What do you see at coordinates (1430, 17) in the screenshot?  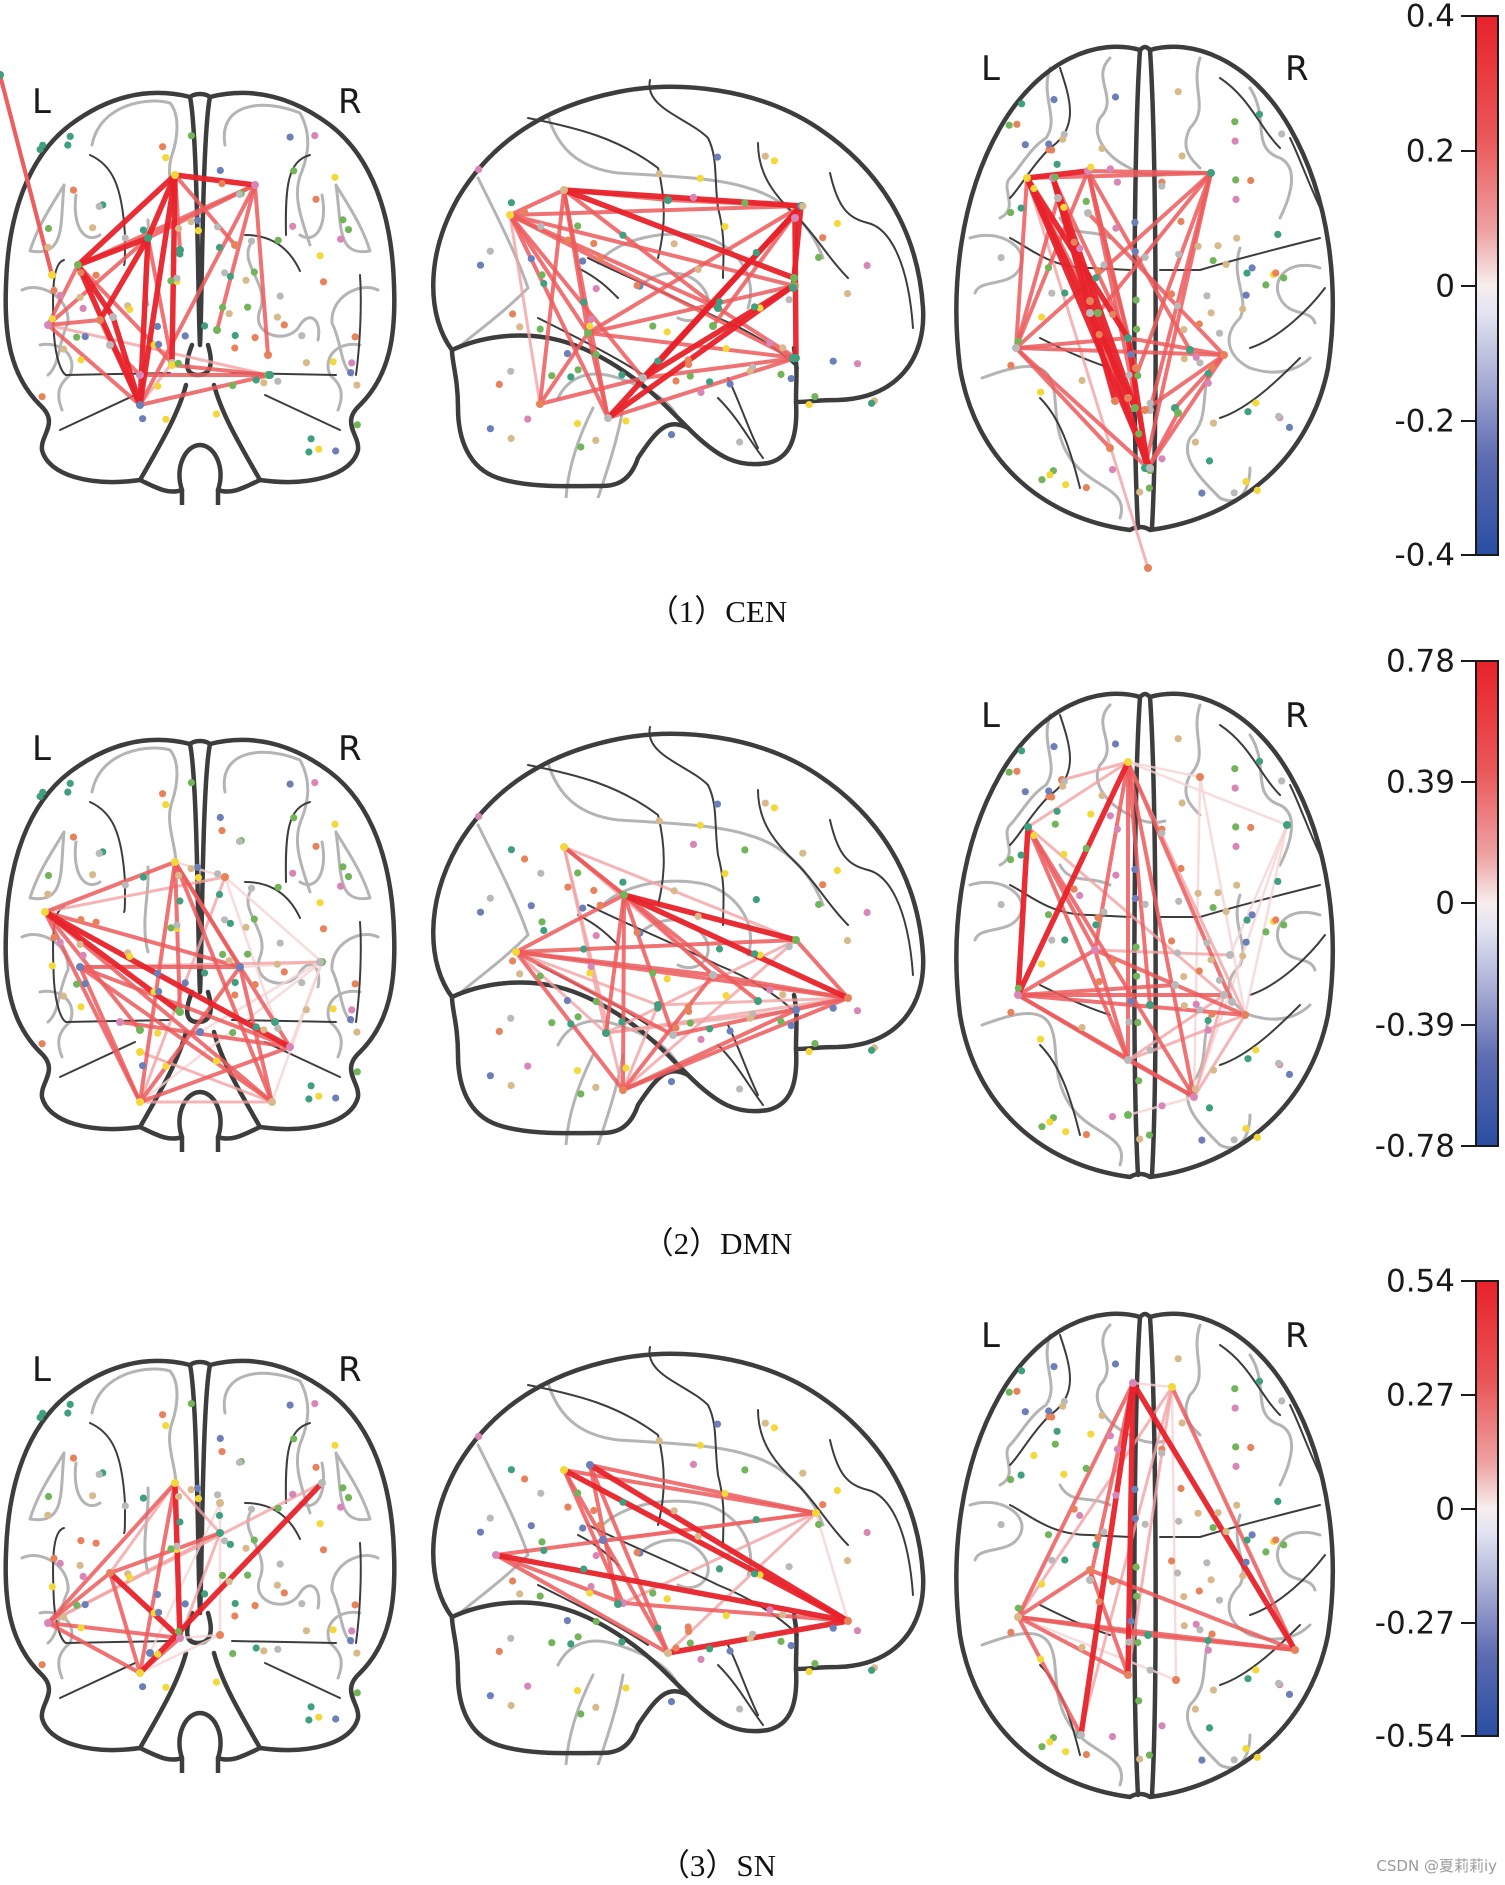 I see `colorbar-max-label: 0.4` at bounding box center [1430, 17].